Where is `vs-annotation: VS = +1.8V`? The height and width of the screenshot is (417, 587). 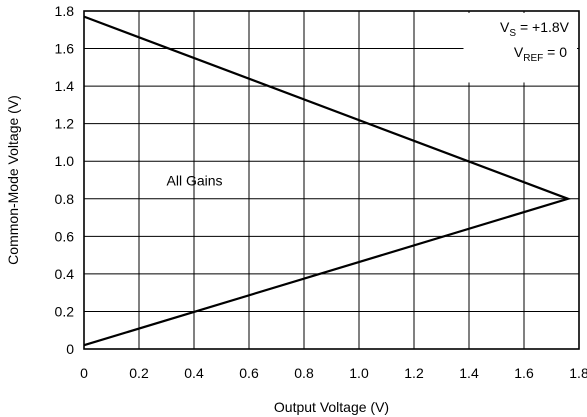
vs-annotation: VS = +1.8V is located at coordinates (535, 29).